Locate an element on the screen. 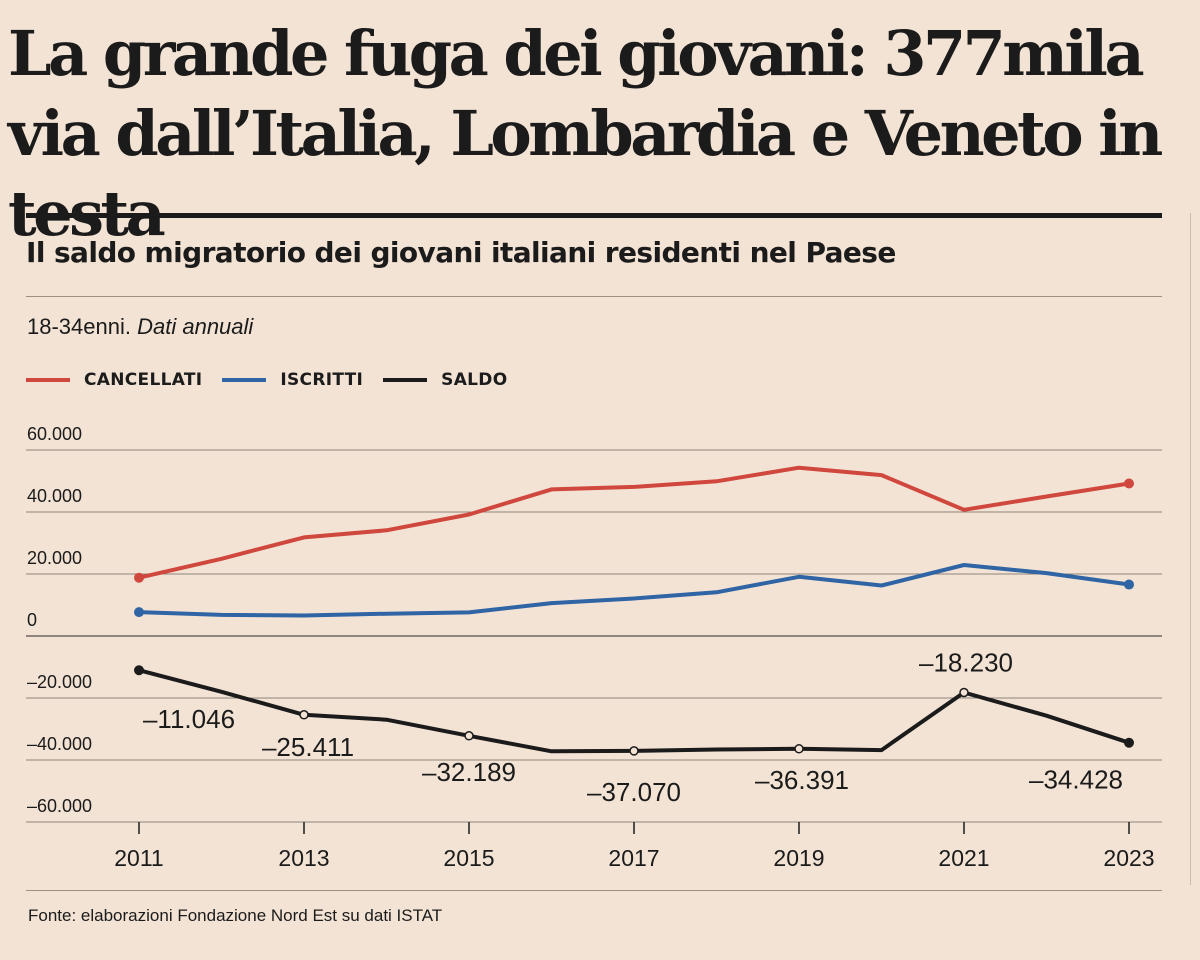  x-tick-label: 2011 is located at coordinates (138, 858).